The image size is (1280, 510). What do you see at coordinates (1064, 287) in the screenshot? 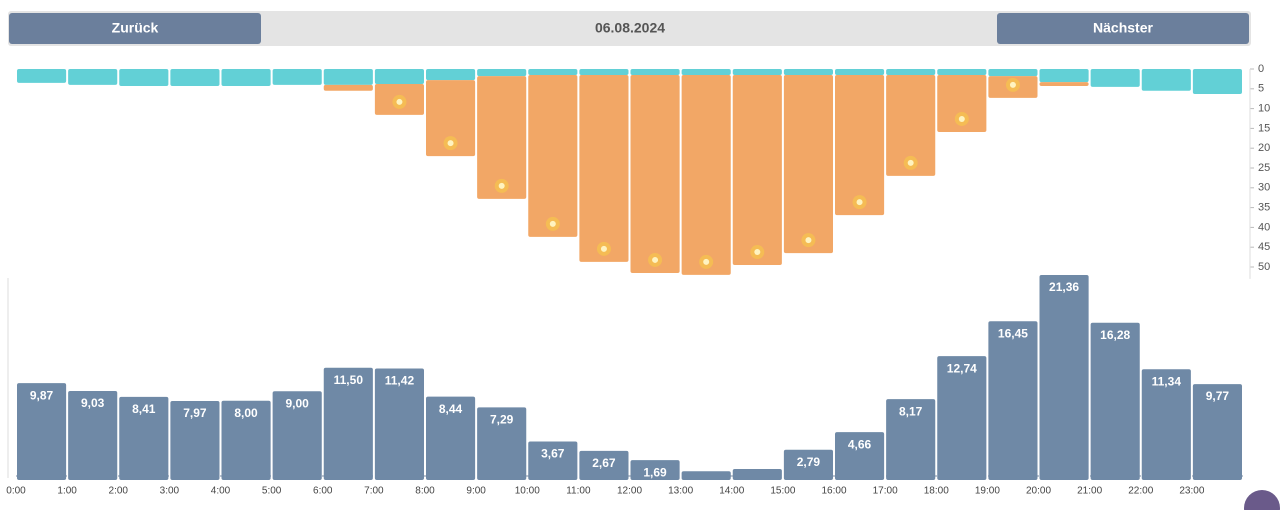
I see `value-label: 21,36` at bounding box center [1064, 287].